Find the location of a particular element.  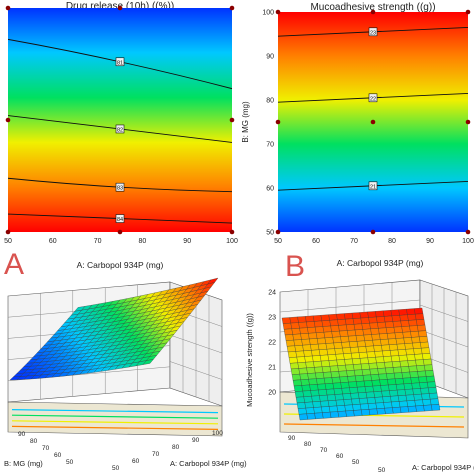

panel-b-y-tick-label: 60 is located at coordinates (270, 189).